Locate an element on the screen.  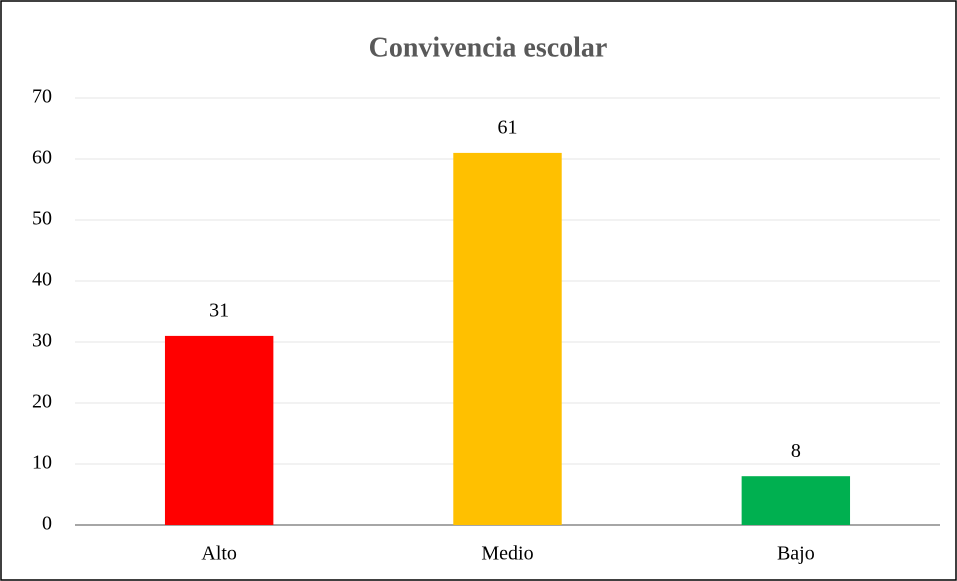
x-tick-label: Medio is located at coordinates (507, 554).